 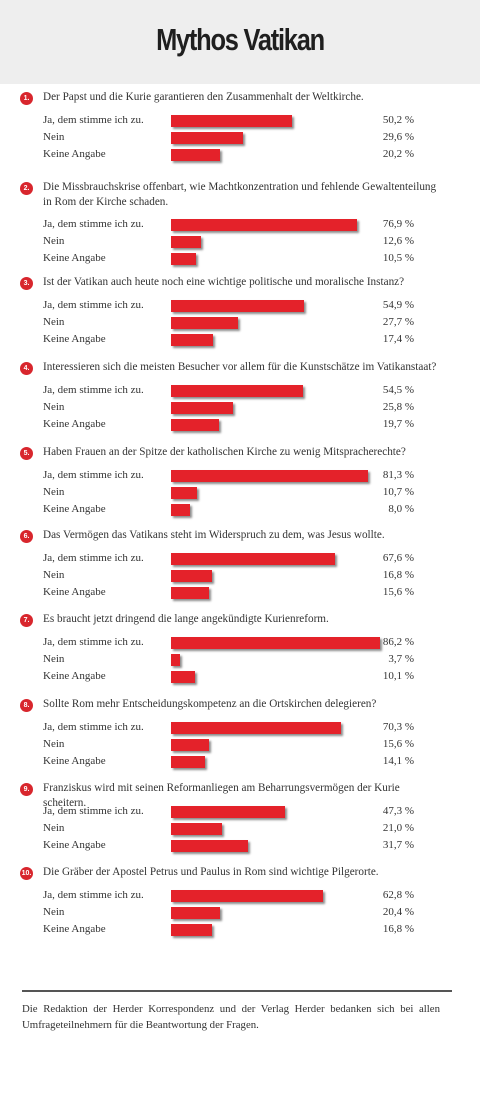 What do you see at coordinates (240, 407) in the screenshot?
I see `answer-row: Nein 25,8 %` at bounding box center [240, 407].